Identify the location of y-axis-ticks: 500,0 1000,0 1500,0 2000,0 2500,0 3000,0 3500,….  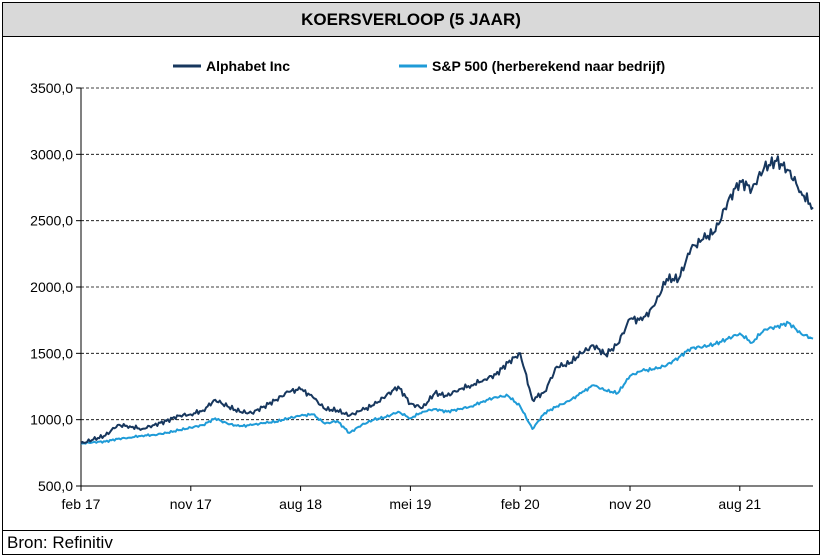
(55, 287).